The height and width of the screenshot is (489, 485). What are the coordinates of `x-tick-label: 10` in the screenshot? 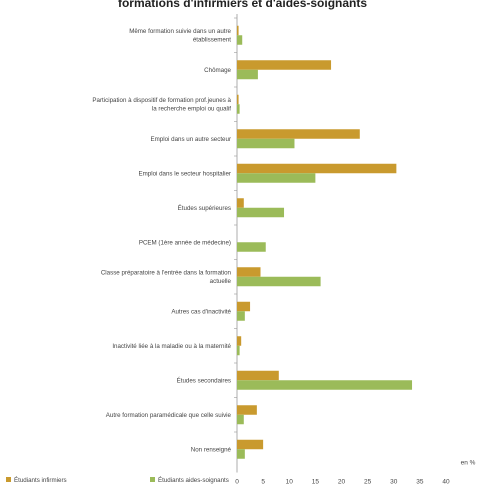 It's located at (290, 482).